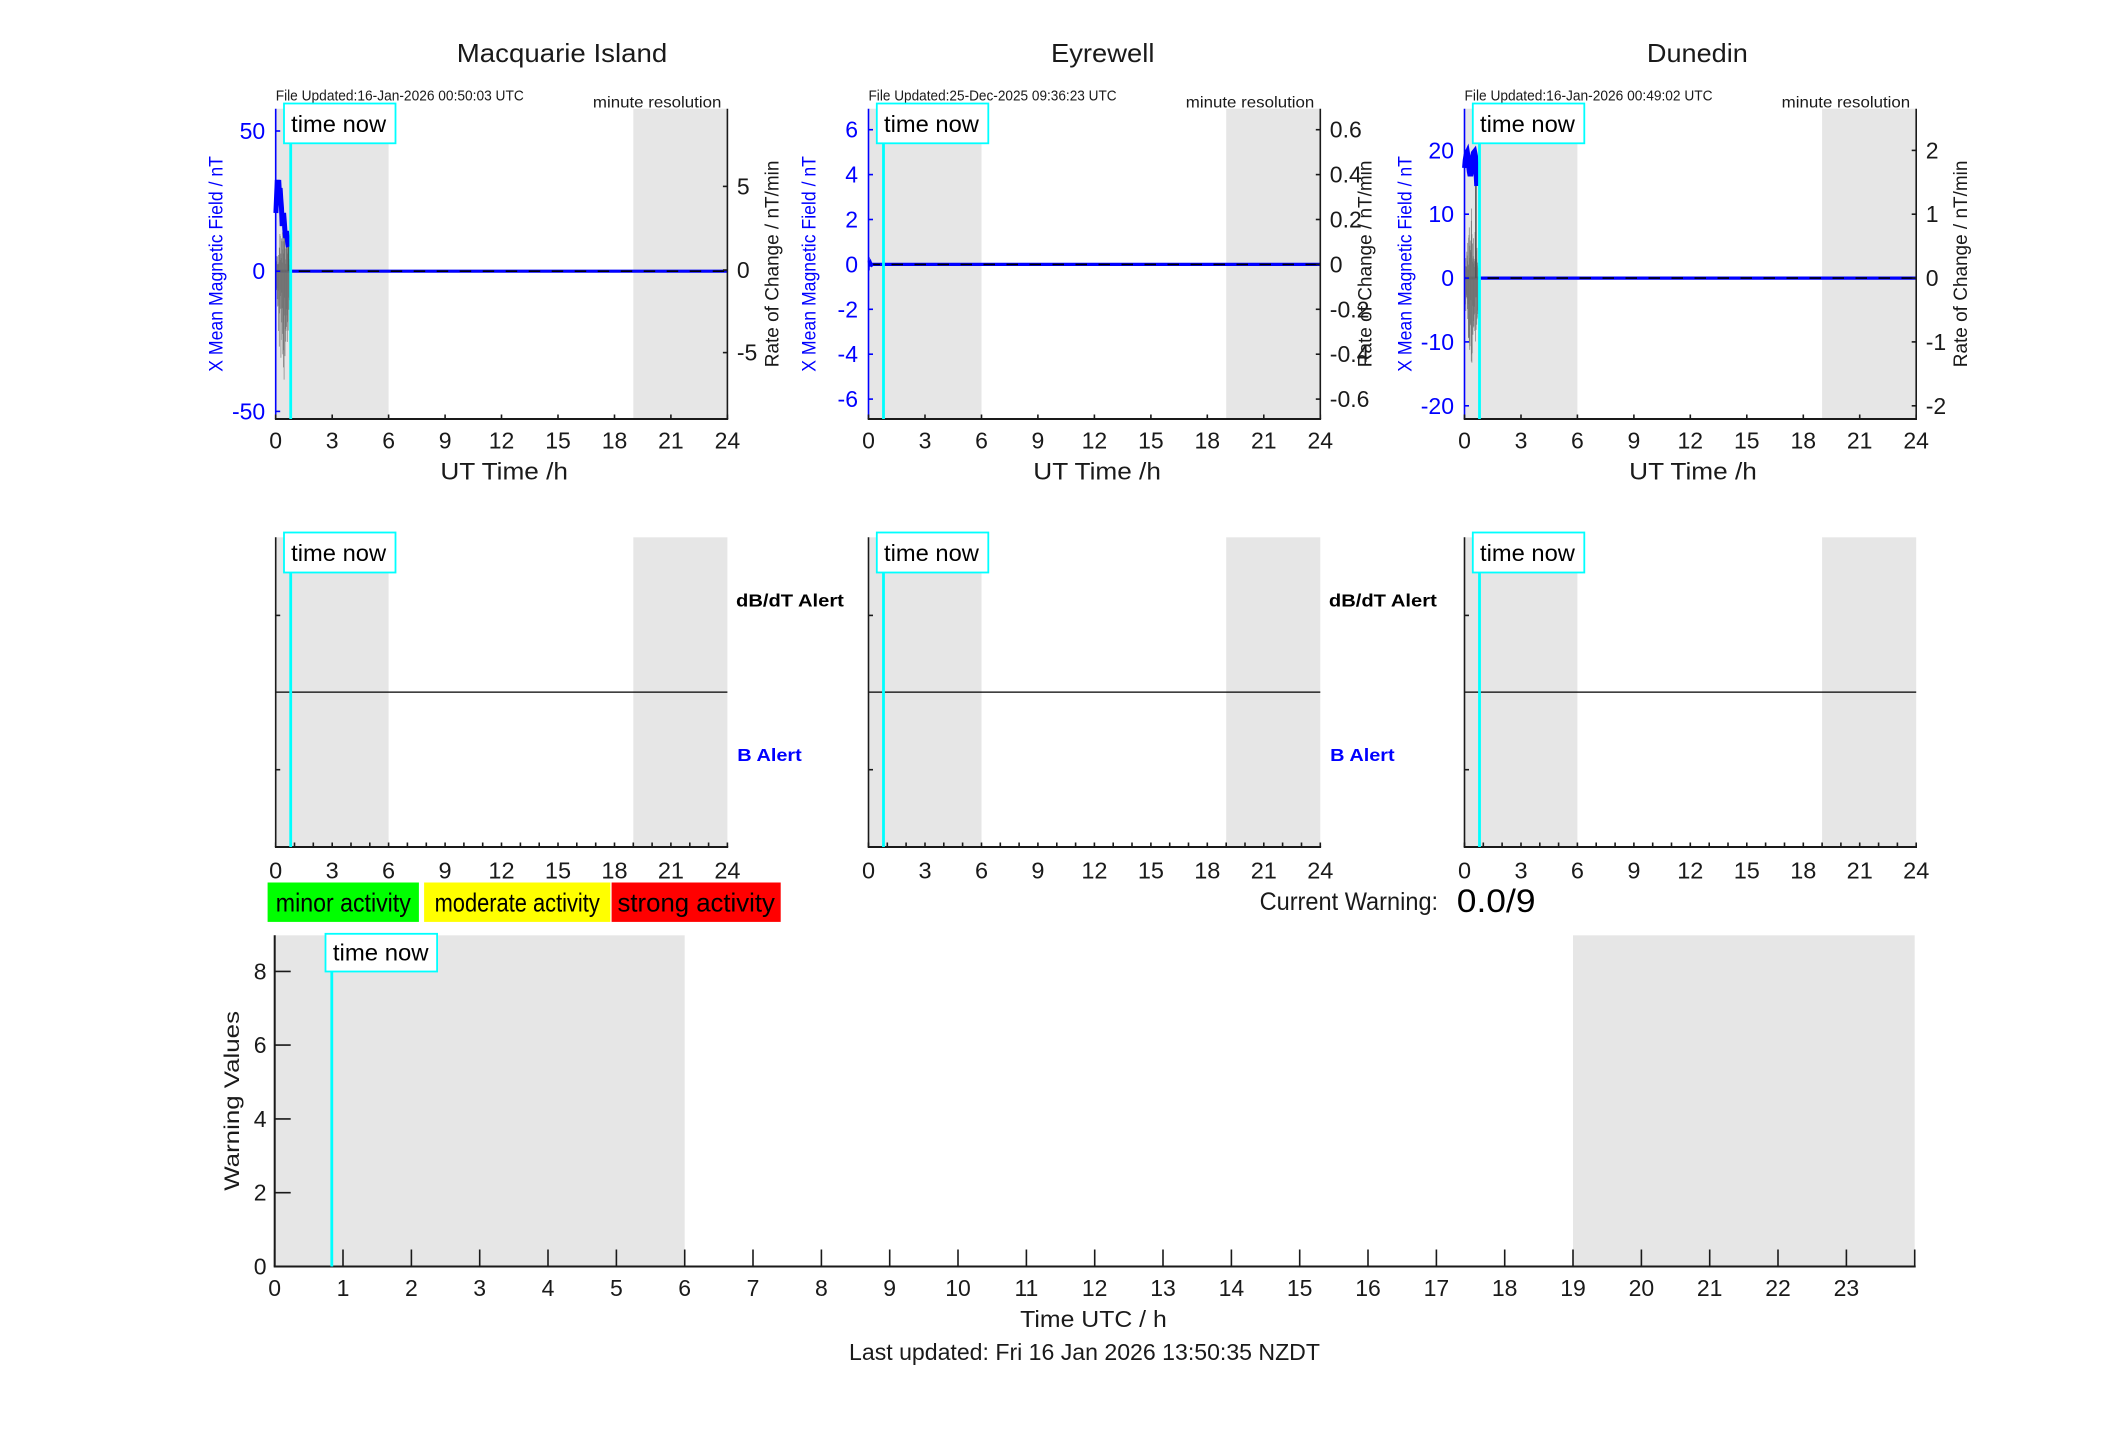 This screenshot has width=2117, height=1437. Describe the element at coordinates (993, 96) in the screenshot. I see `svg-text:File Updated:25-Dec-2025 09:36: File Updated:25-Dec-2025 09:36:23 UTC` at that location.